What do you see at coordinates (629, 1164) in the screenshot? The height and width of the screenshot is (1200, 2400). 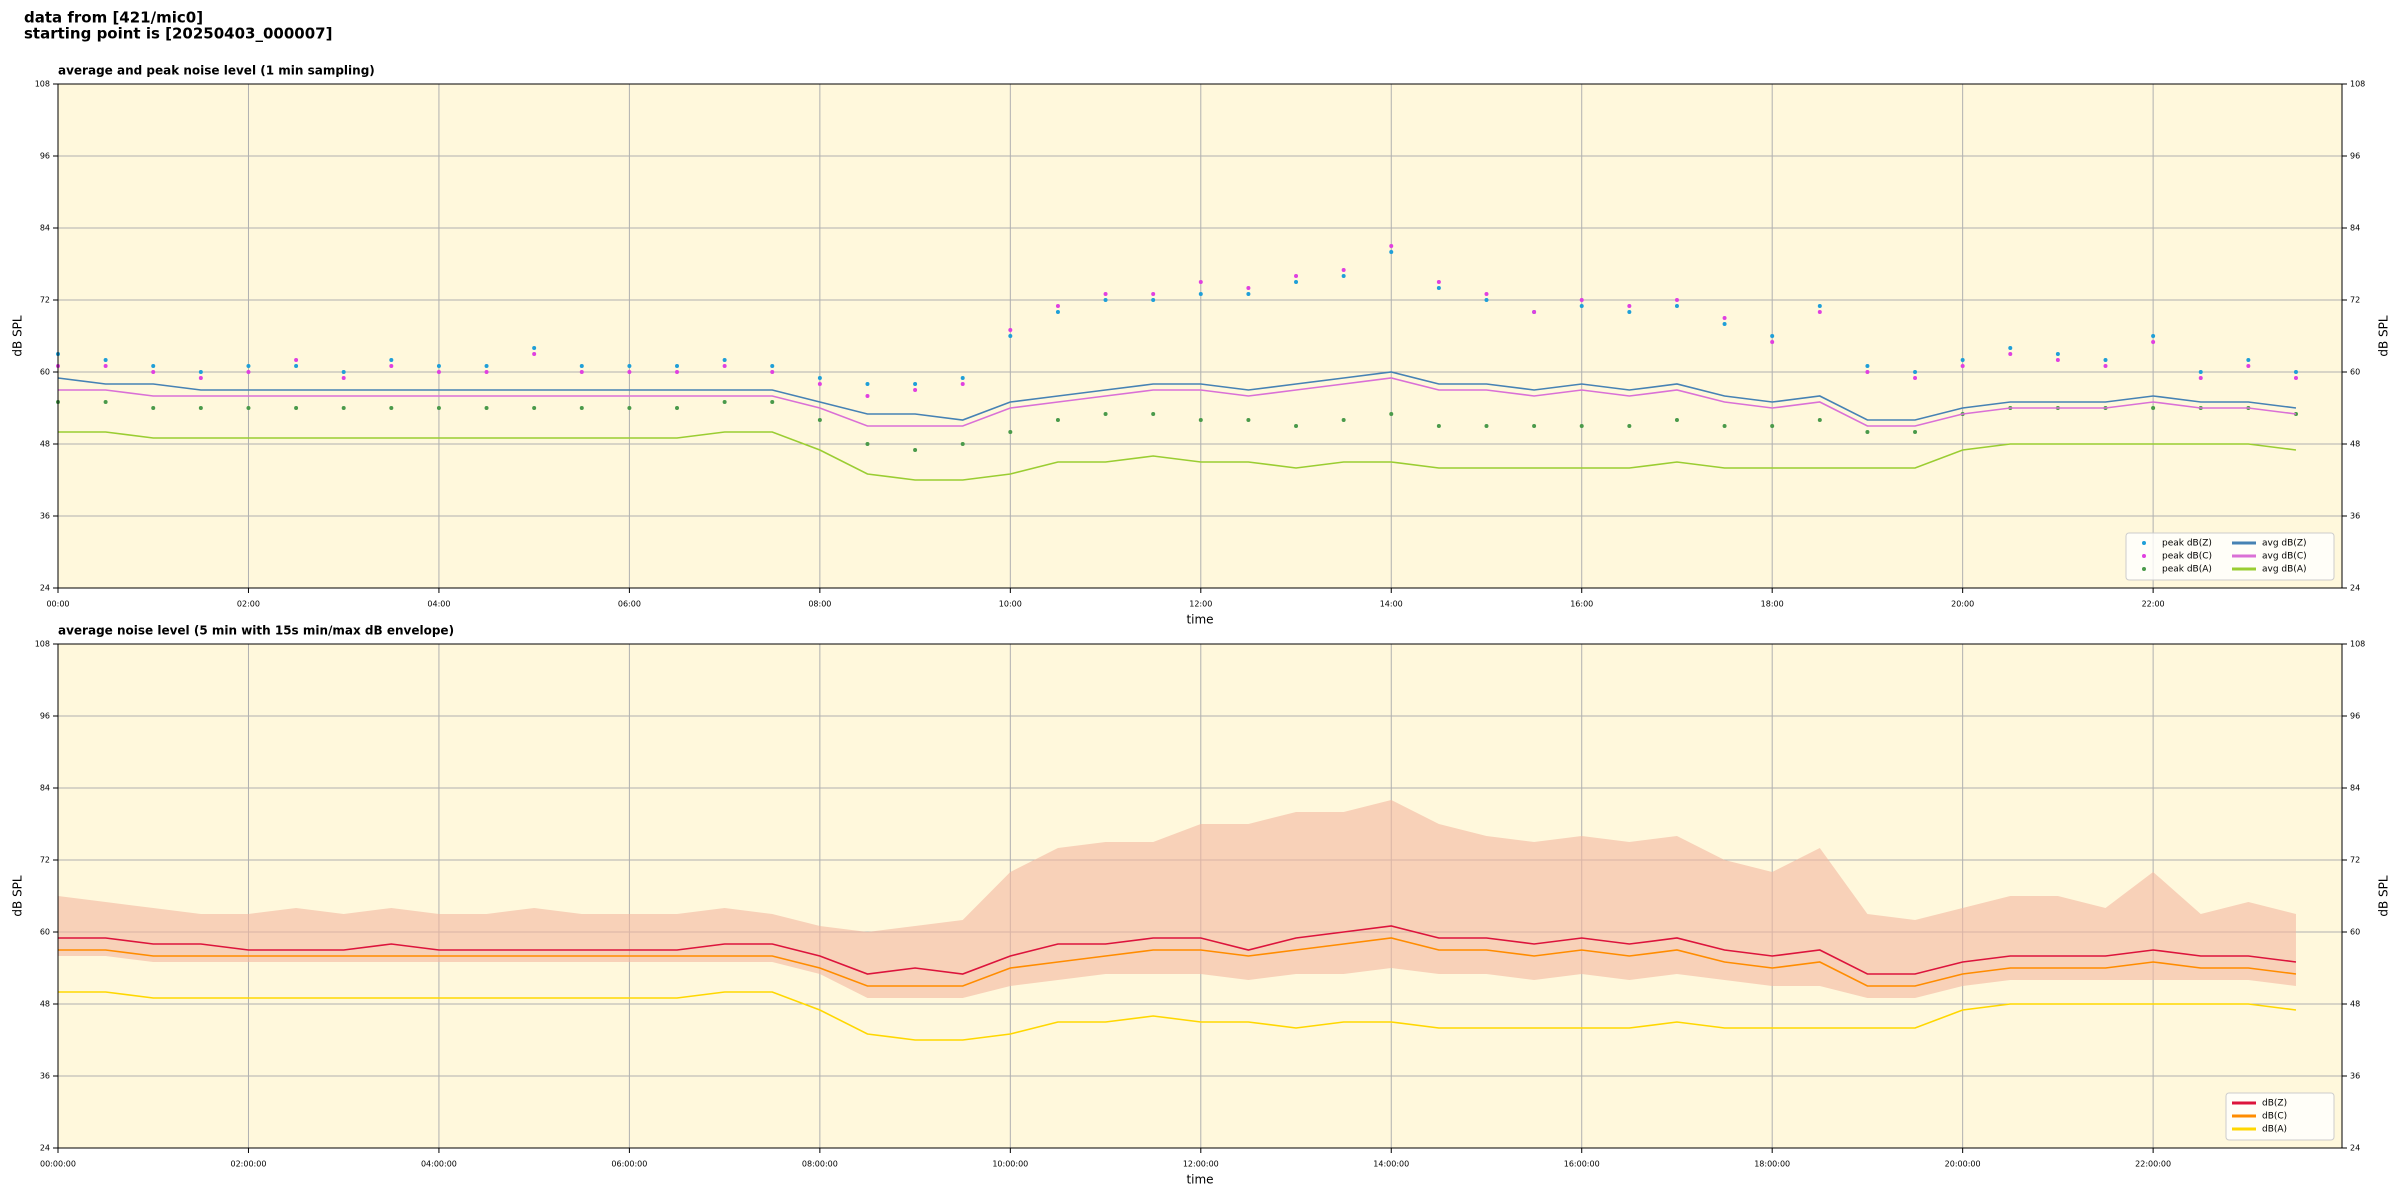 I see `x-tick-label: 06:00:00` at bounding box center [629, 1164].